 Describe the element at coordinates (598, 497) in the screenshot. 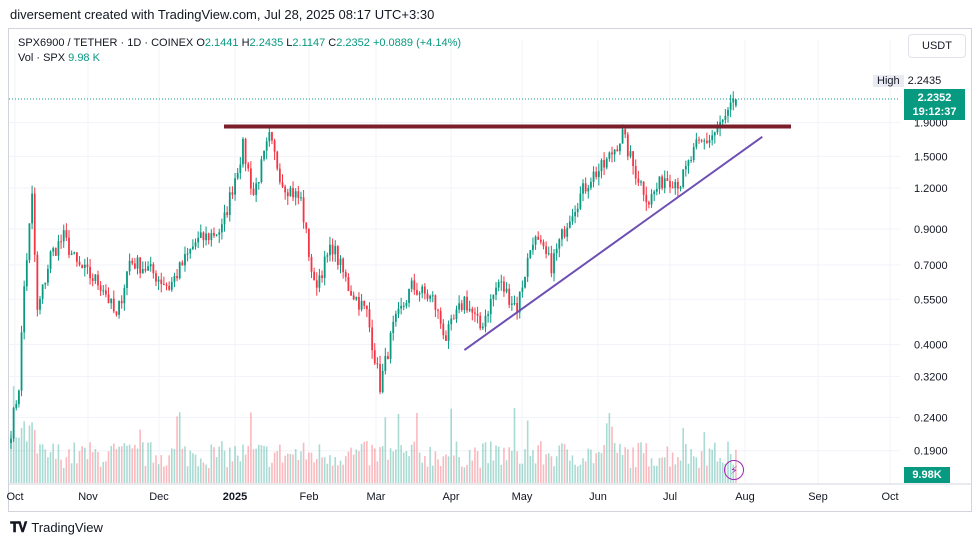

I see `x-tick-label: Jun` at that location.